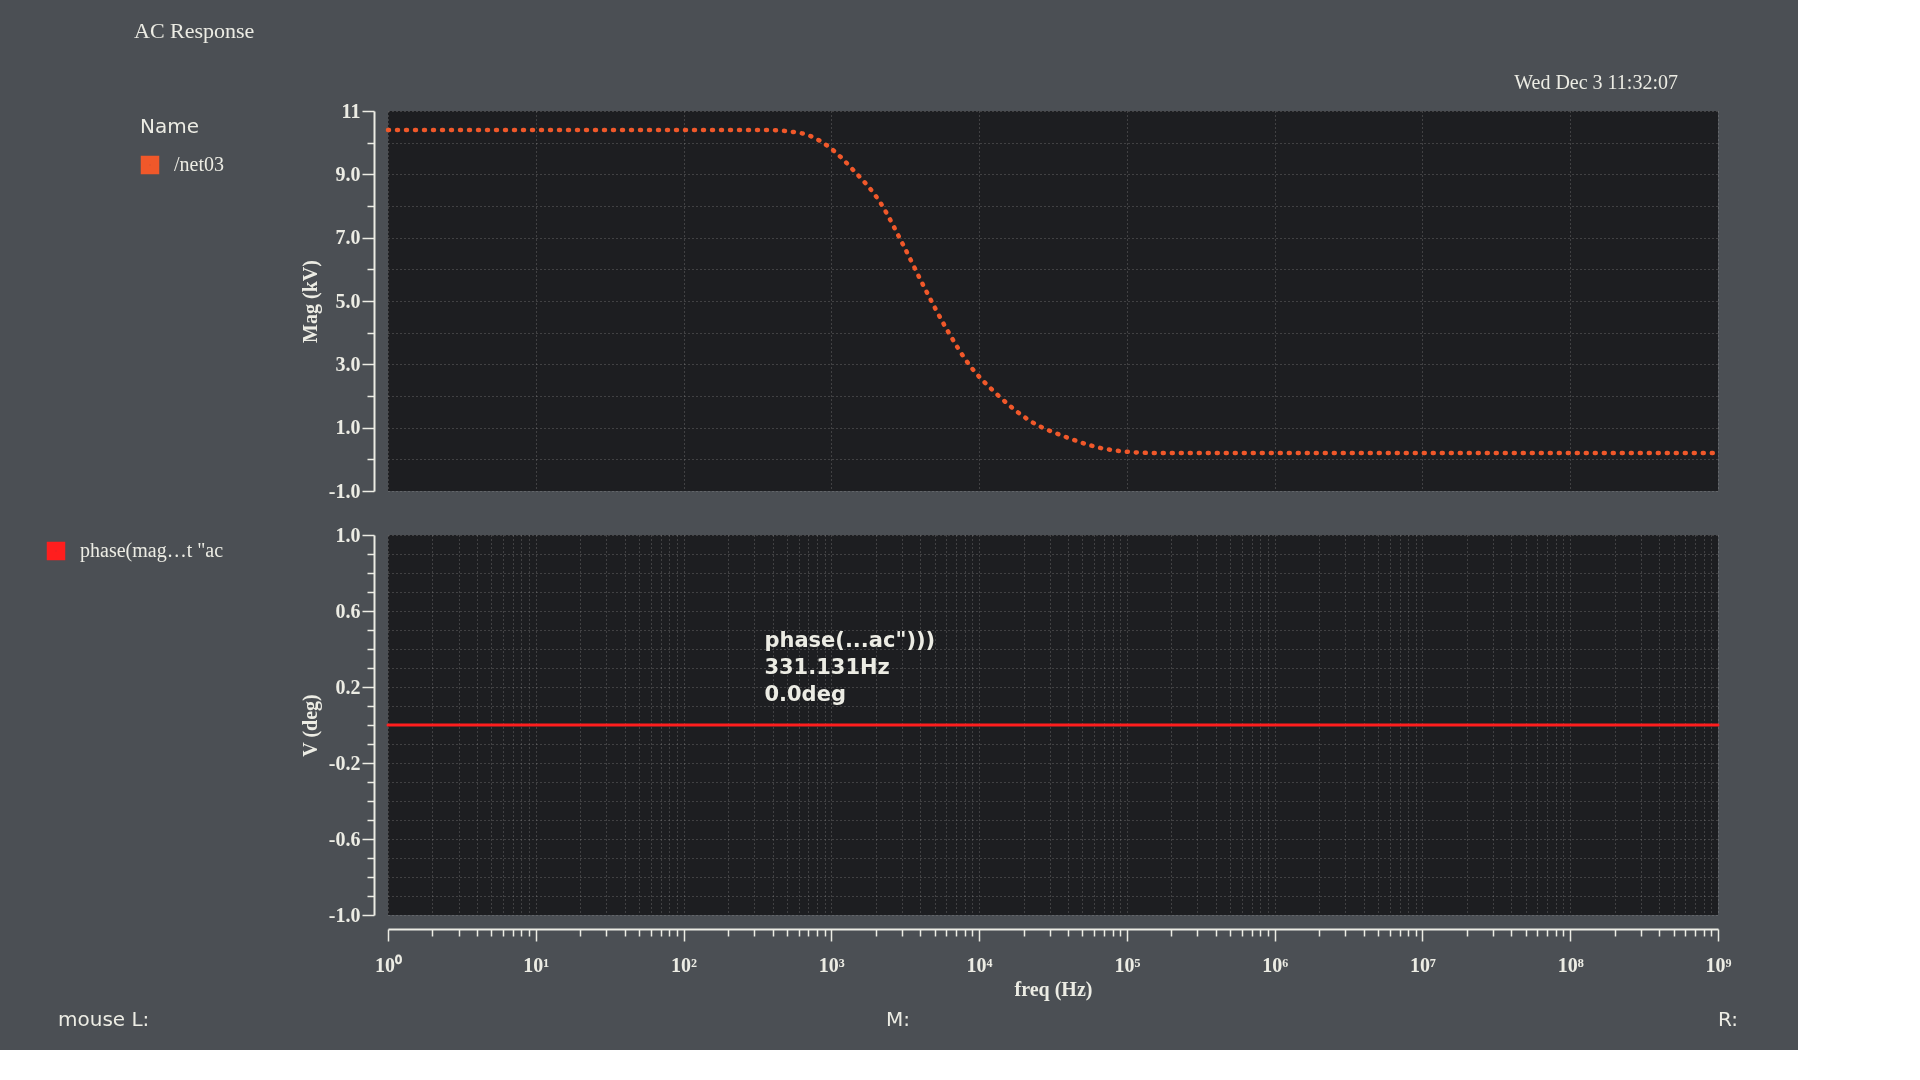 The width and height of the screenshot is (1920, 1080). Describe the element at coordinates (1275, 964) in the screenshot. I see `x-tick-label: 10⁶` at that location.